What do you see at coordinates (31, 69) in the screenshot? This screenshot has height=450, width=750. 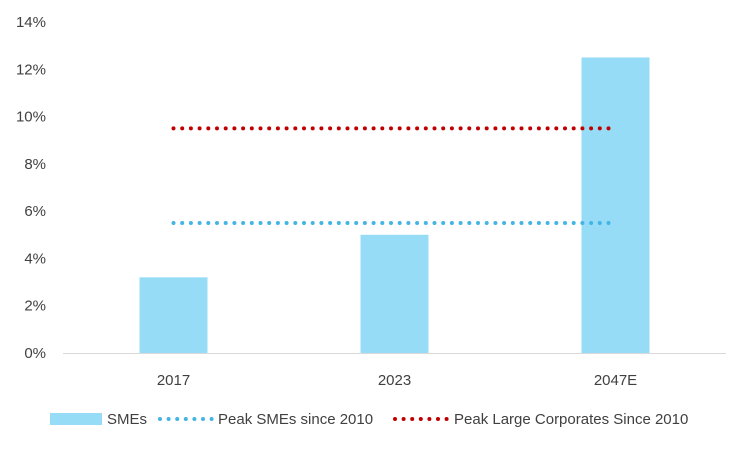 I see `y-tick-label: 12%` at bounding box center [31, 69].